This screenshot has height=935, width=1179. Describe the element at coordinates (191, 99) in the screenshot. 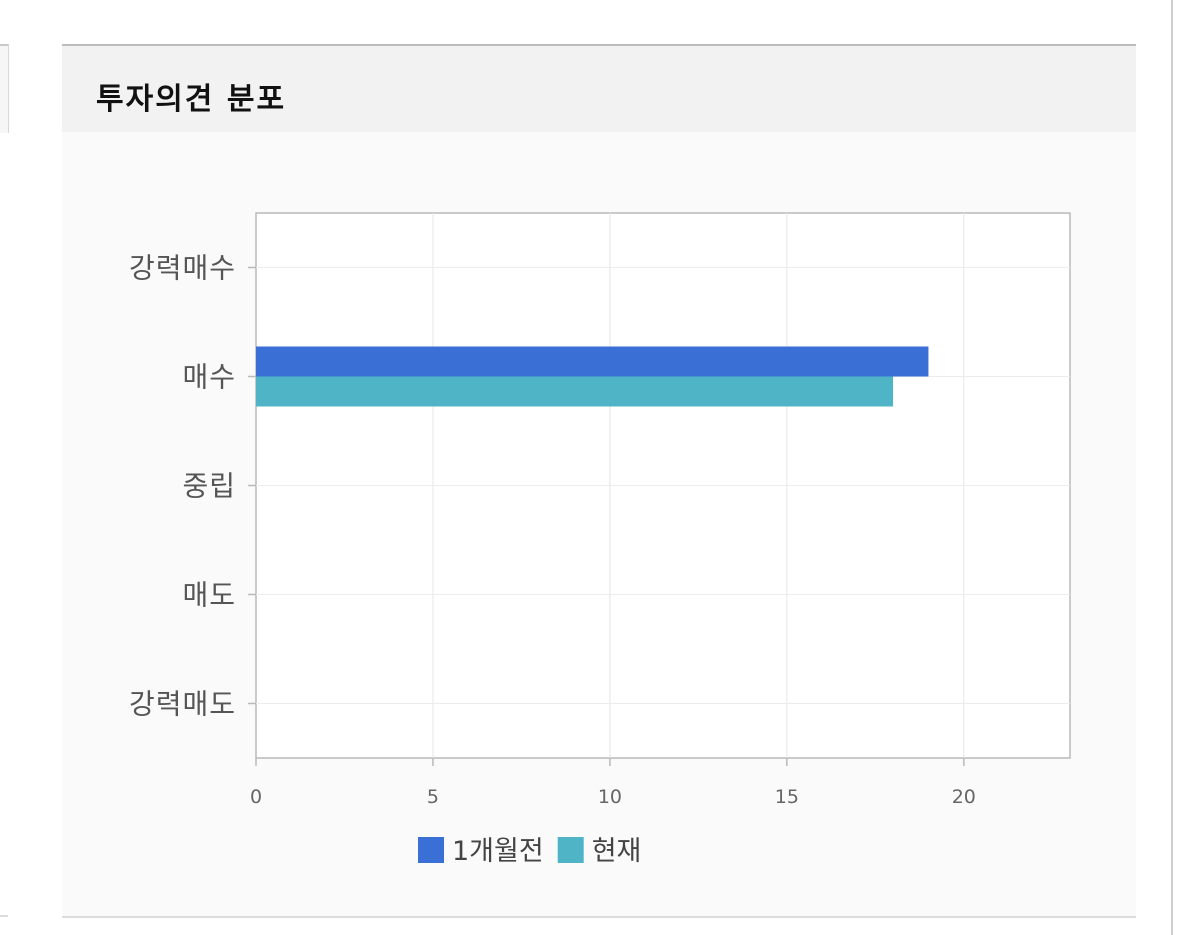

I see `panel-title: 투자의견 분포` at that location.